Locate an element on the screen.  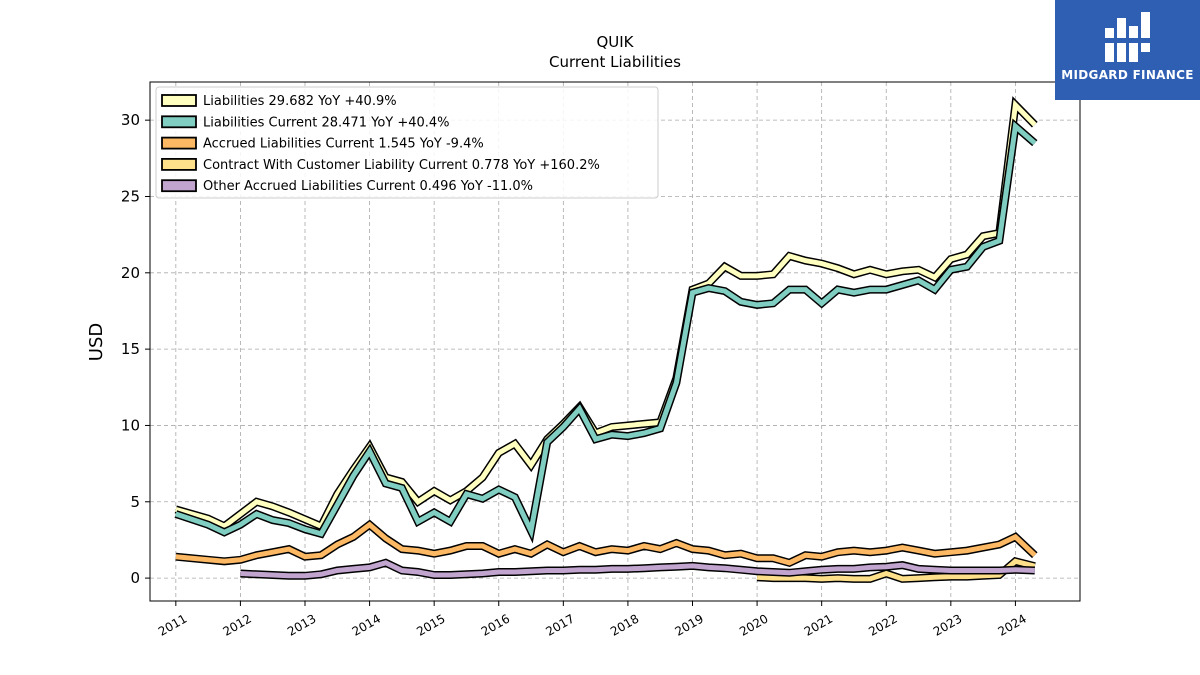
x-tick-label: 2012 is located at coordinates (236, 624).